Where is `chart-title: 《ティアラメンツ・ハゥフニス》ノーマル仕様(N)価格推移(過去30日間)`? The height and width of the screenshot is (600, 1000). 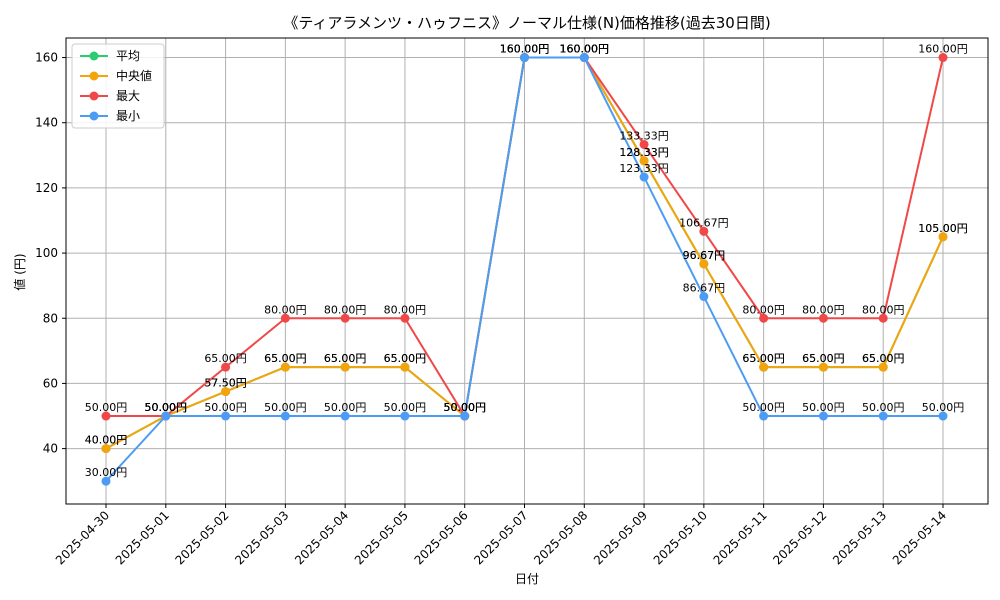 chart-title: 《ティアラメンツ・ハゥフニス》ノーマル仕様(N)価格推移(過去30日間) is located at coordinates (526, 23).